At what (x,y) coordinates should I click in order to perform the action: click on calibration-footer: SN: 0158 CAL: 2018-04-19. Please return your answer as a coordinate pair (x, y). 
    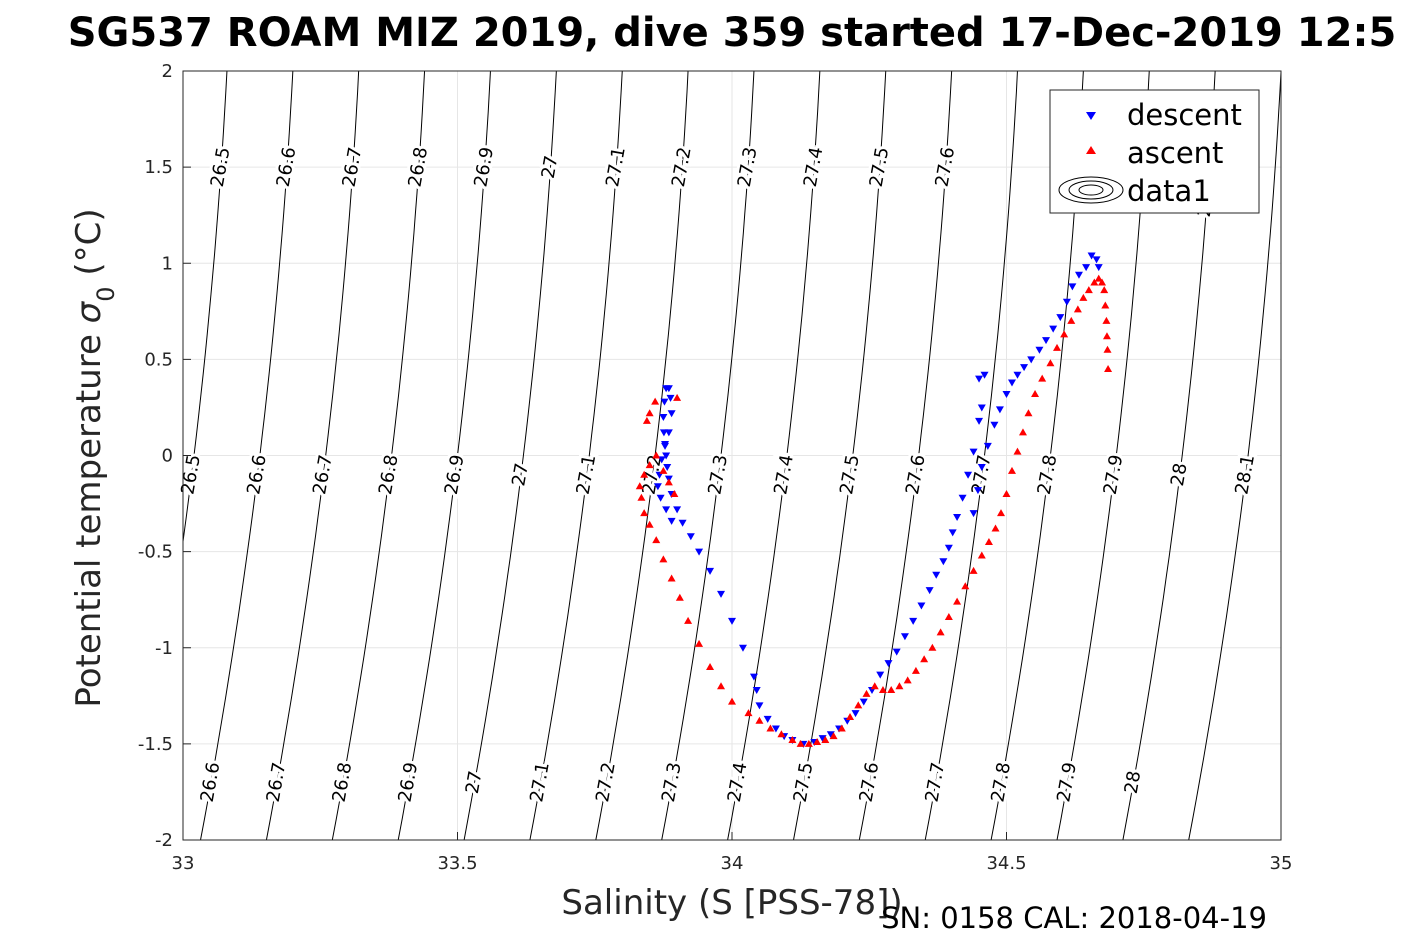
    Looking at the image, I should click on (1074, 918).